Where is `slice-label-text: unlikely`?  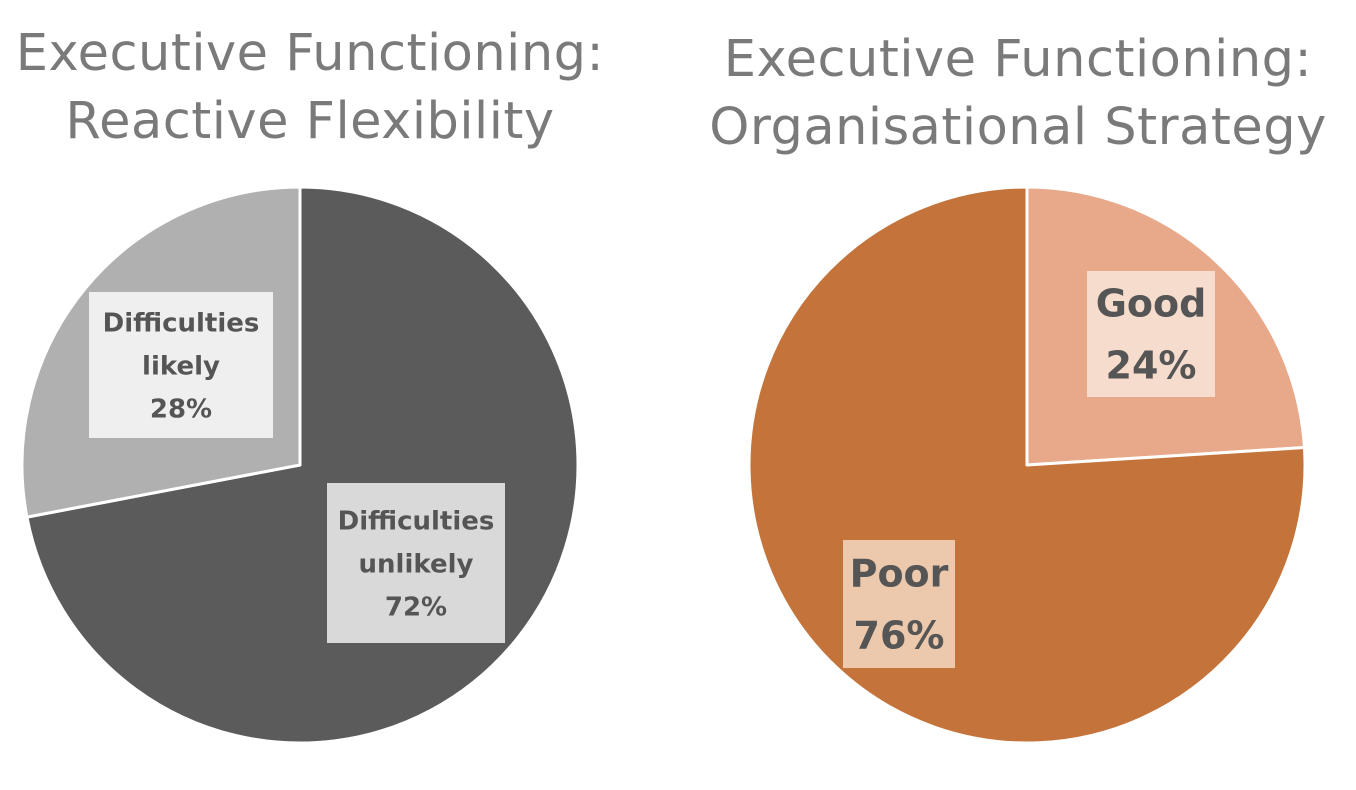
slice-label-text: unlikely is located at coordinates (416, 564).